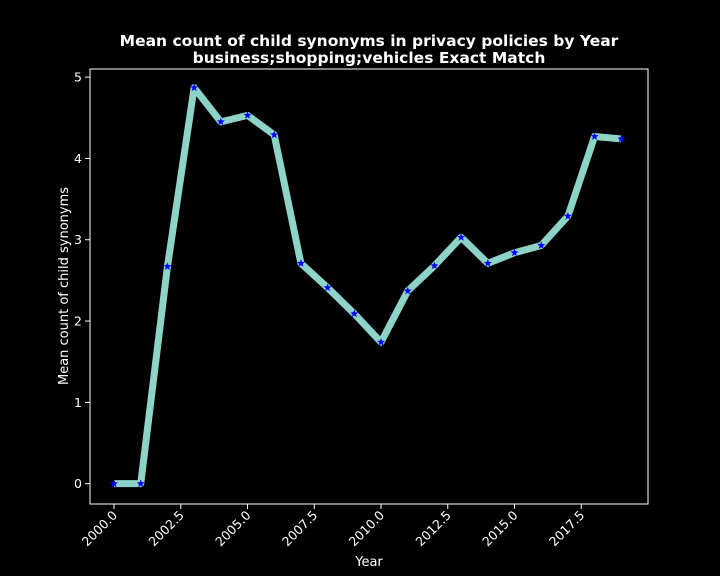  Describe the element at coordinates (78, 321) in the screenshot. I see `y-tick-label: 2` at that location.